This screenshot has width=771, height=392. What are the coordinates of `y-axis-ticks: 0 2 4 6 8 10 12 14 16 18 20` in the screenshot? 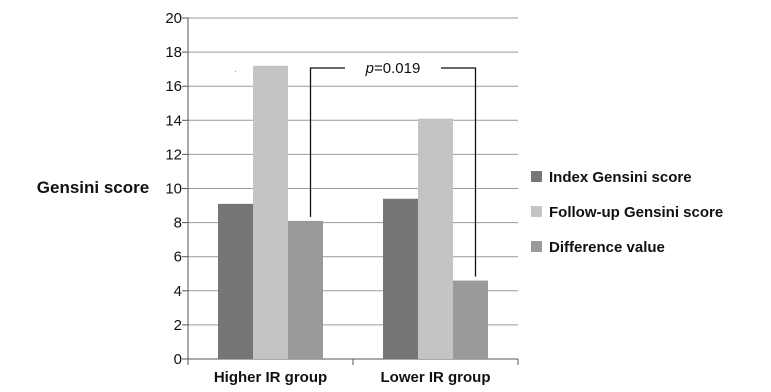 It's located at (176, 189).